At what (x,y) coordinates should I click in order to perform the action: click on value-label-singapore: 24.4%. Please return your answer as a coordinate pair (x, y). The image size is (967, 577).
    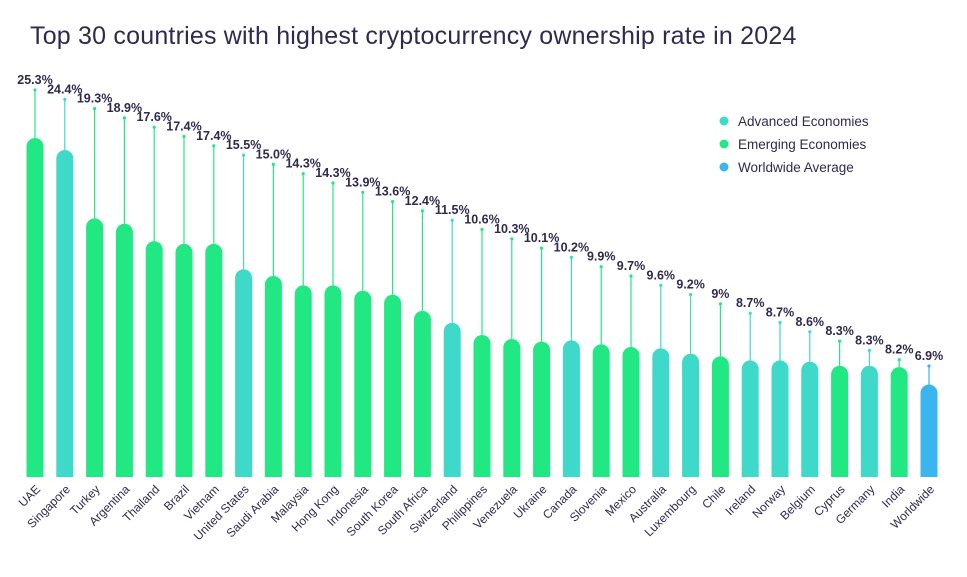
    Looking at the image, I should click on (64, 89).